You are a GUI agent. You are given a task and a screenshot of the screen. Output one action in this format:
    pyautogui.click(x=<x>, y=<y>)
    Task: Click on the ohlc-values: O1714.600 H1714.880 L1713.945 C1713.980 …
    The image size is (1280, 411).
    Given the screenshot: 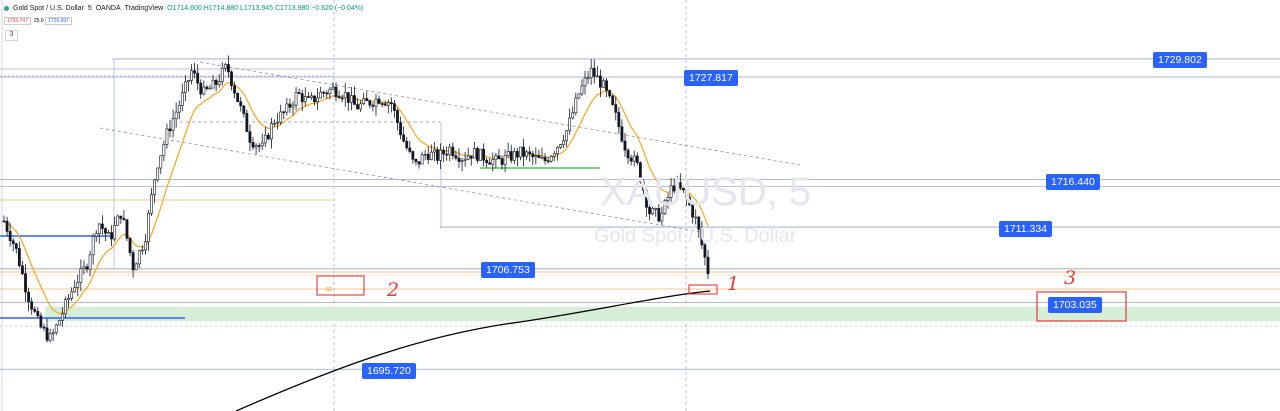 What is the action you would take?
    pyautogui.click(x=265, y=8)
    